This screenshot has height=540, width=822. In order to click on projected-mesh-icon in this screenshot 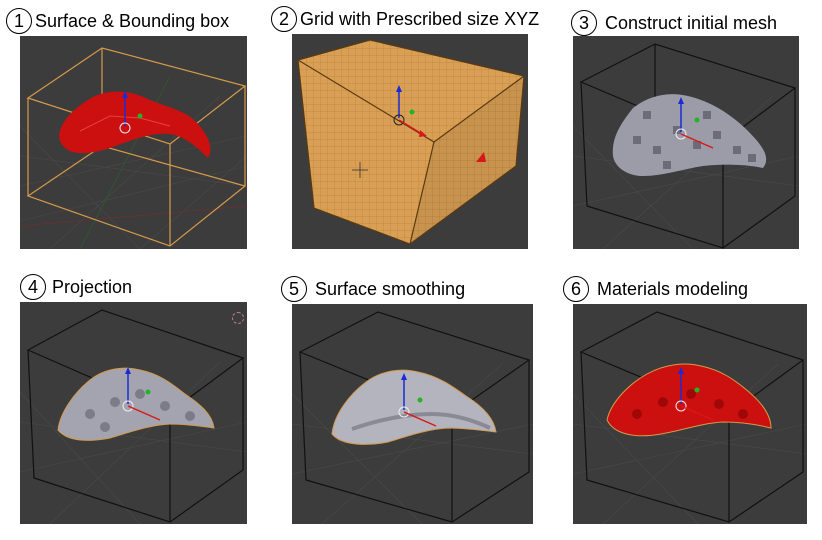, I will do `click(133, 416)`.